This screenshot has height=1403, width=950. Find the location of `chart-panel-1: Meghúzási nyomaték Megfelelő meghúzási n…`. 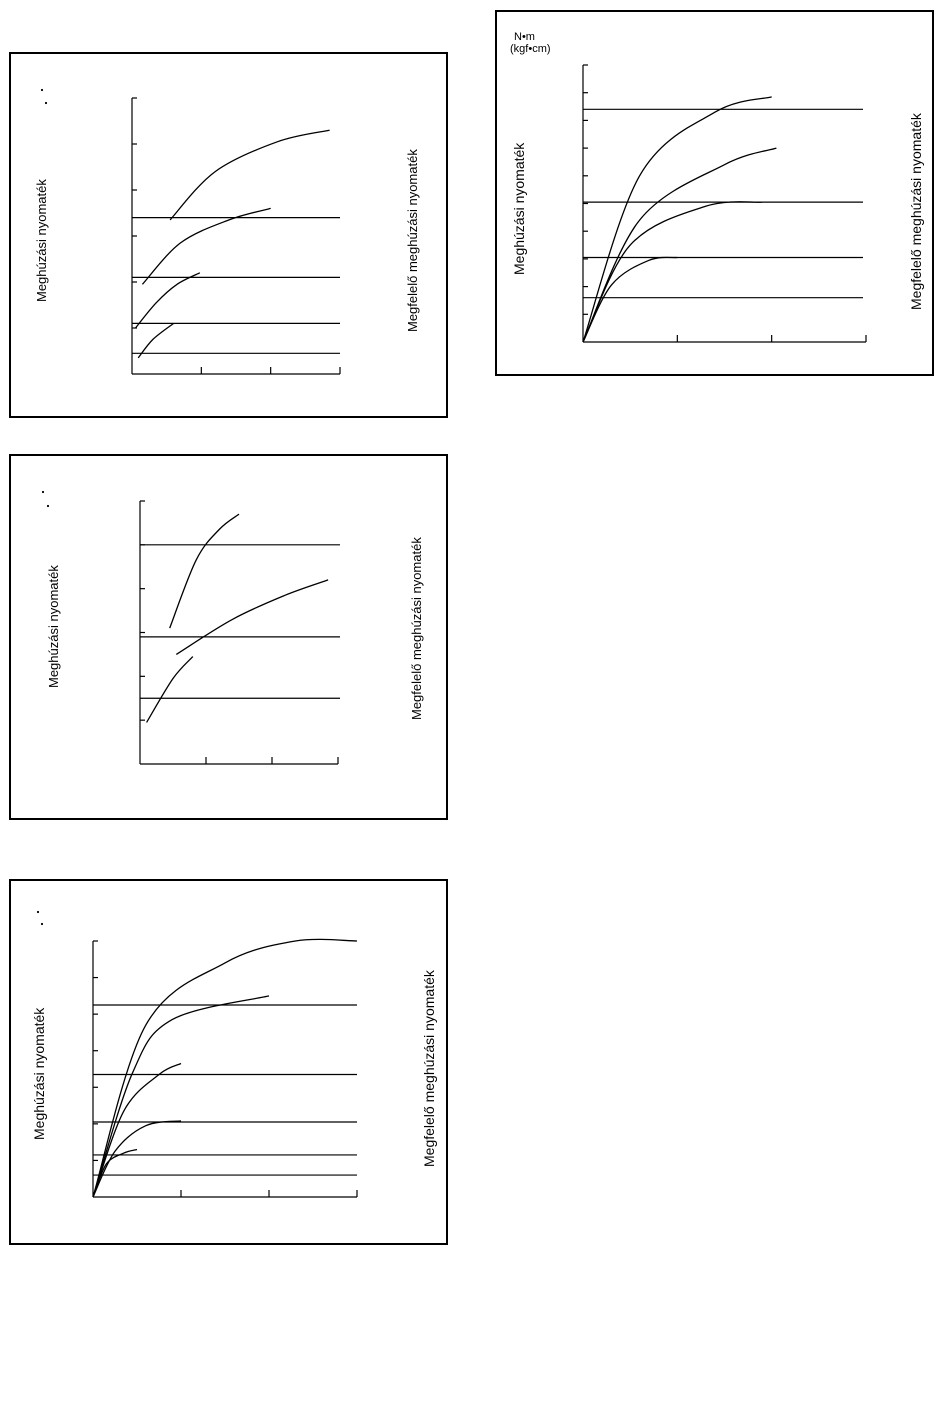

chart-panel-1: Meghúzási nyomaték Megfelelő meghúzási n… is located at coordinates (228, 235).